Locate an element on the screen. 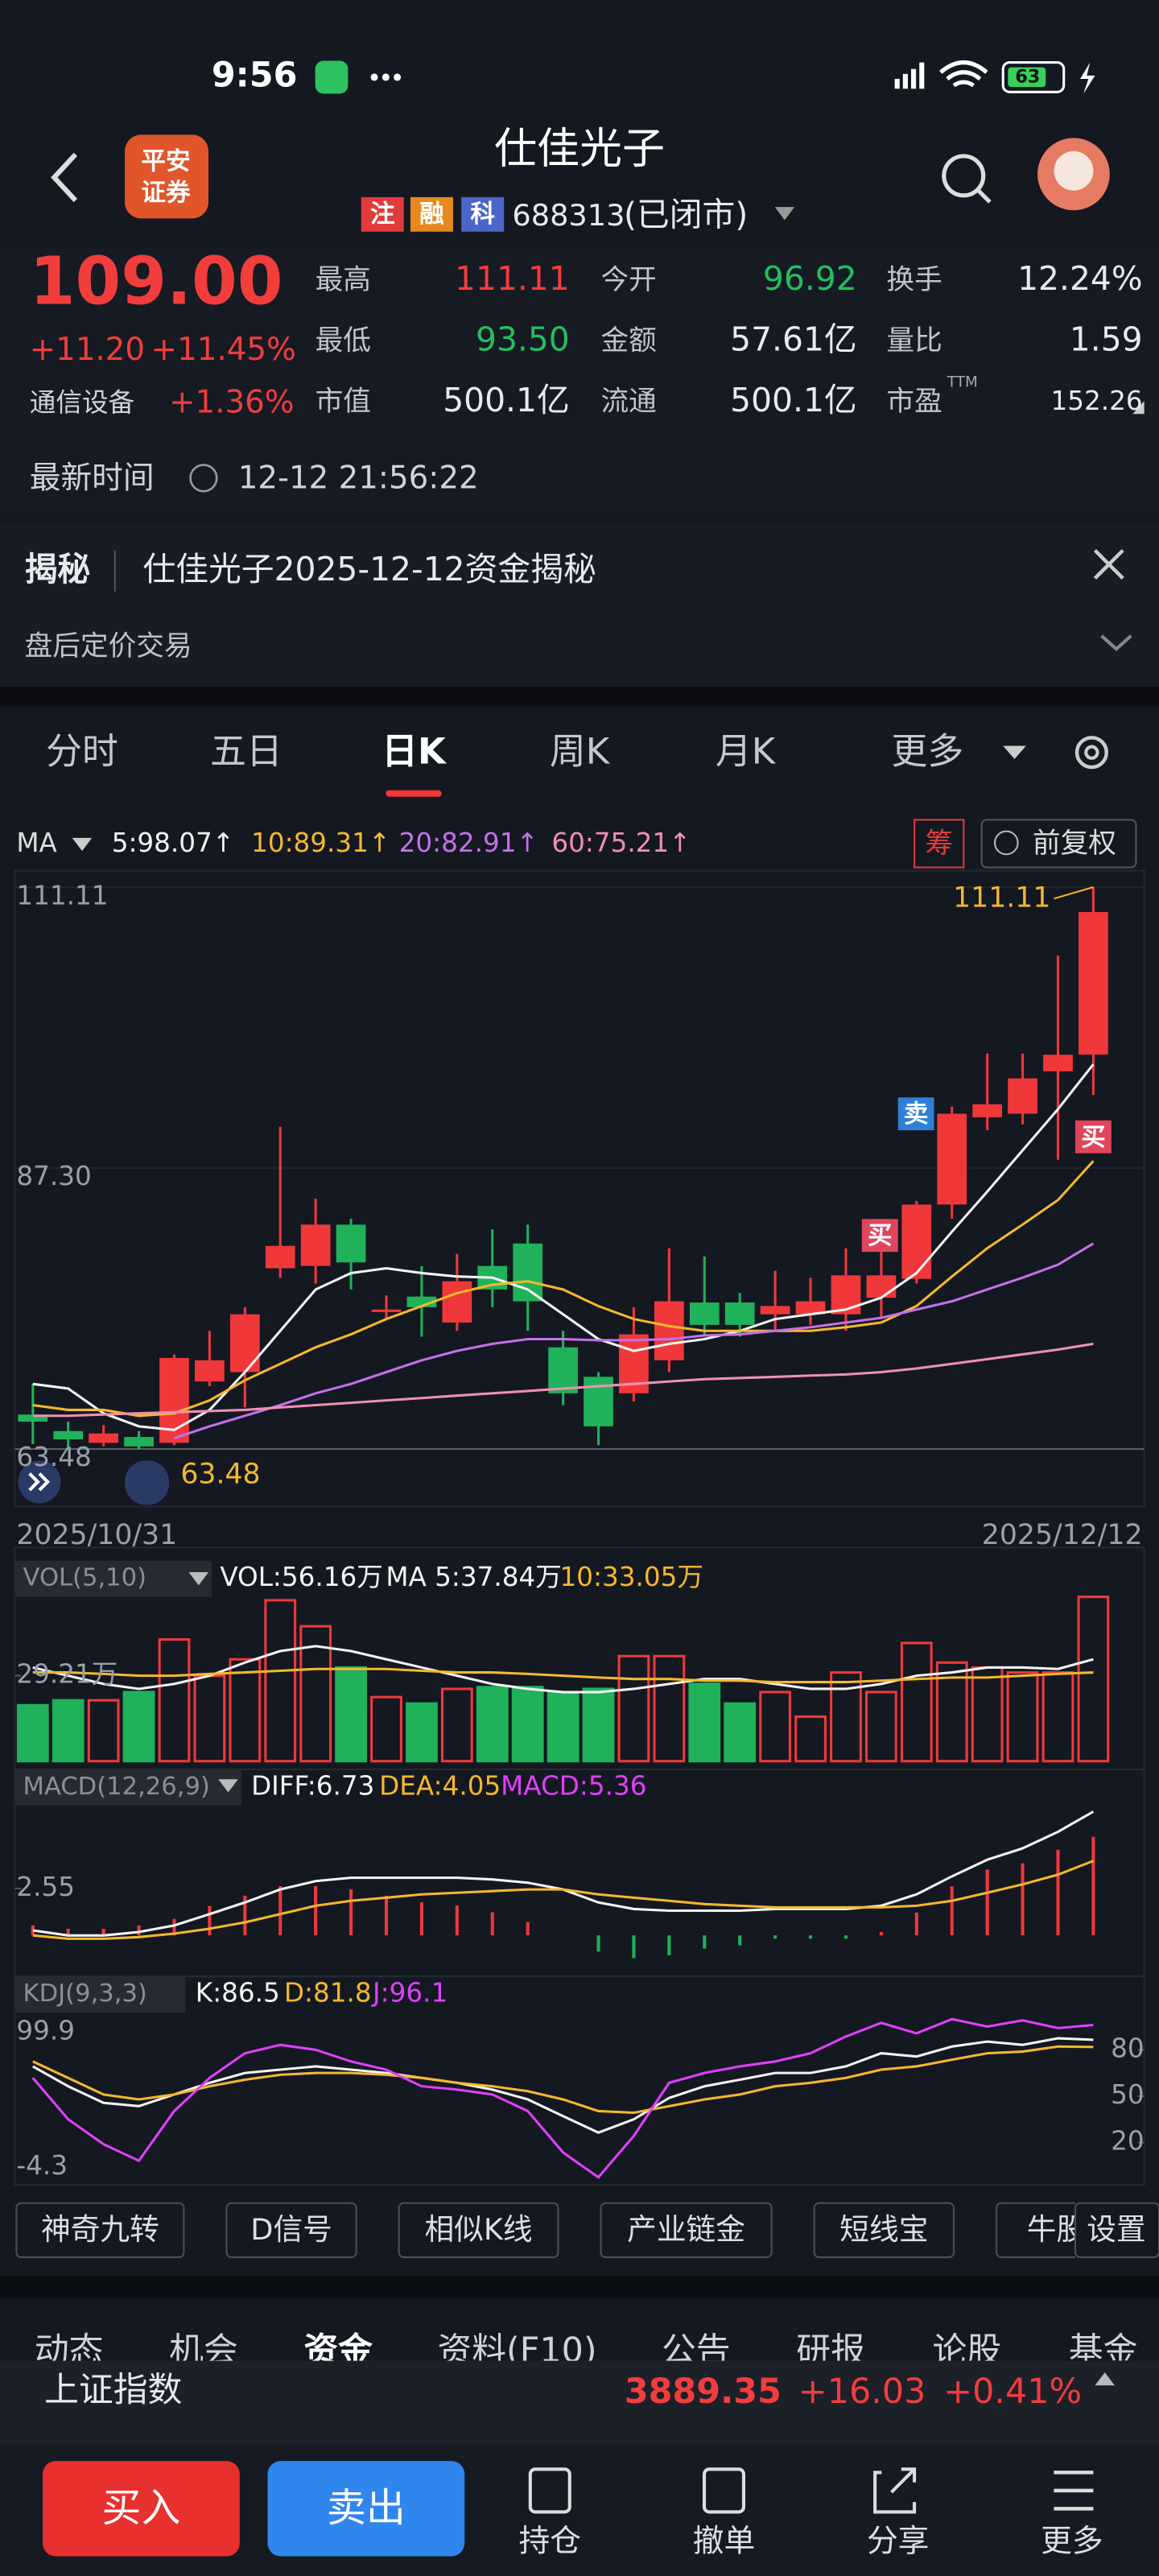 The height and width of the screenshot is (2576, 1159). reset-button is located at coordinates (147, 1482).